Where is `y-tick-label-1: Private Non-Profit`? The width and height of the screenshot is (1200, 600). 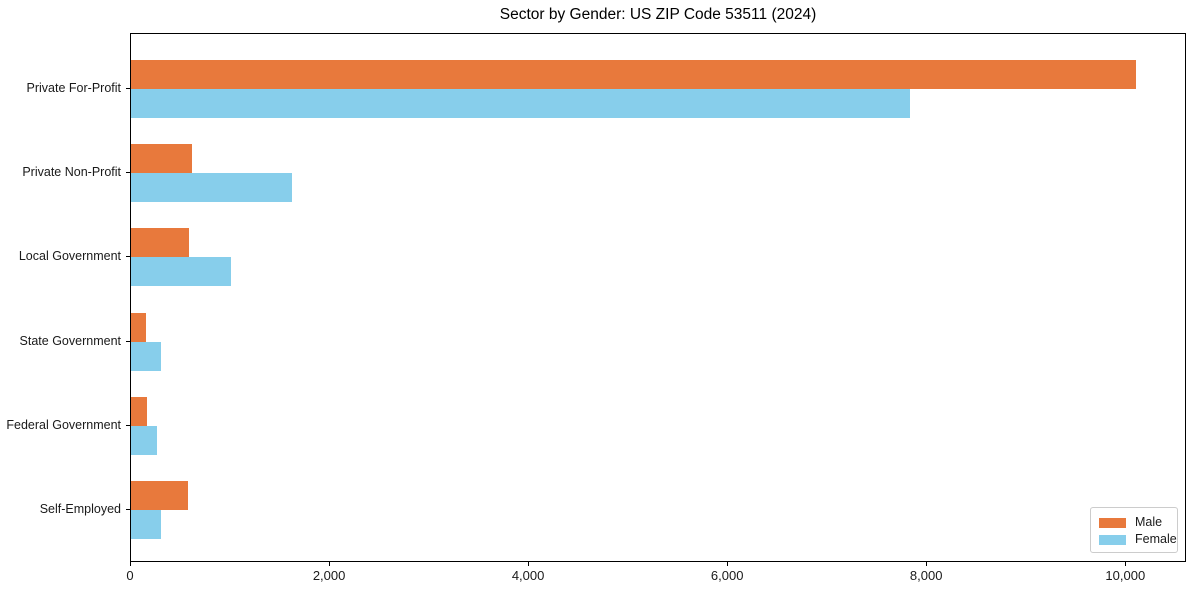 y-tick-label-1: Private Non-Profit is located at coordinates (71, 172).